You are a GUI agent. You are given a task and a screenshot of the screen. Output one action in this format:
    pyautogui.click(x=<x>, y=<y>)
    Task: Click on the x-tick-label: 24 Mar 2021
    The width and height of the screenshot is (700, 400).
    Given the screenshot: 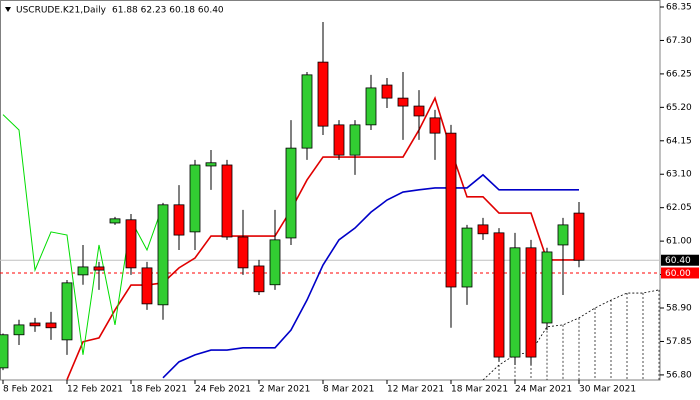 What is the action you would take?
    pyautogui.click(x=543, y=390)
    